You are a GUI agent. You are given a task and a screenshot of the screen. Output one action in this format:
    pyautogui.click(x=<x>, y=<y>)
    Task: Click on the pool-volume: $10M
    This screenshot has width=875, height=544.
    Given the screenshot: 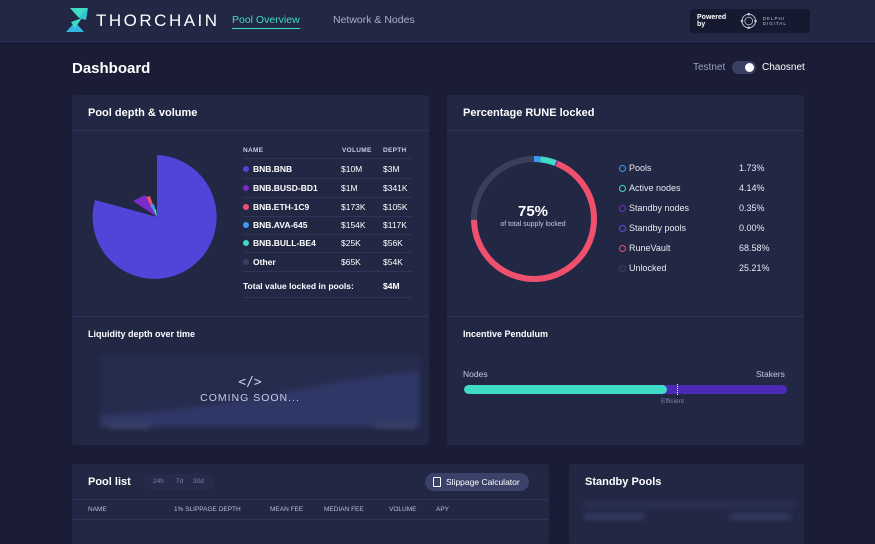 What is the action you would take?
    pyautogui.click(x=352, y=169)
    